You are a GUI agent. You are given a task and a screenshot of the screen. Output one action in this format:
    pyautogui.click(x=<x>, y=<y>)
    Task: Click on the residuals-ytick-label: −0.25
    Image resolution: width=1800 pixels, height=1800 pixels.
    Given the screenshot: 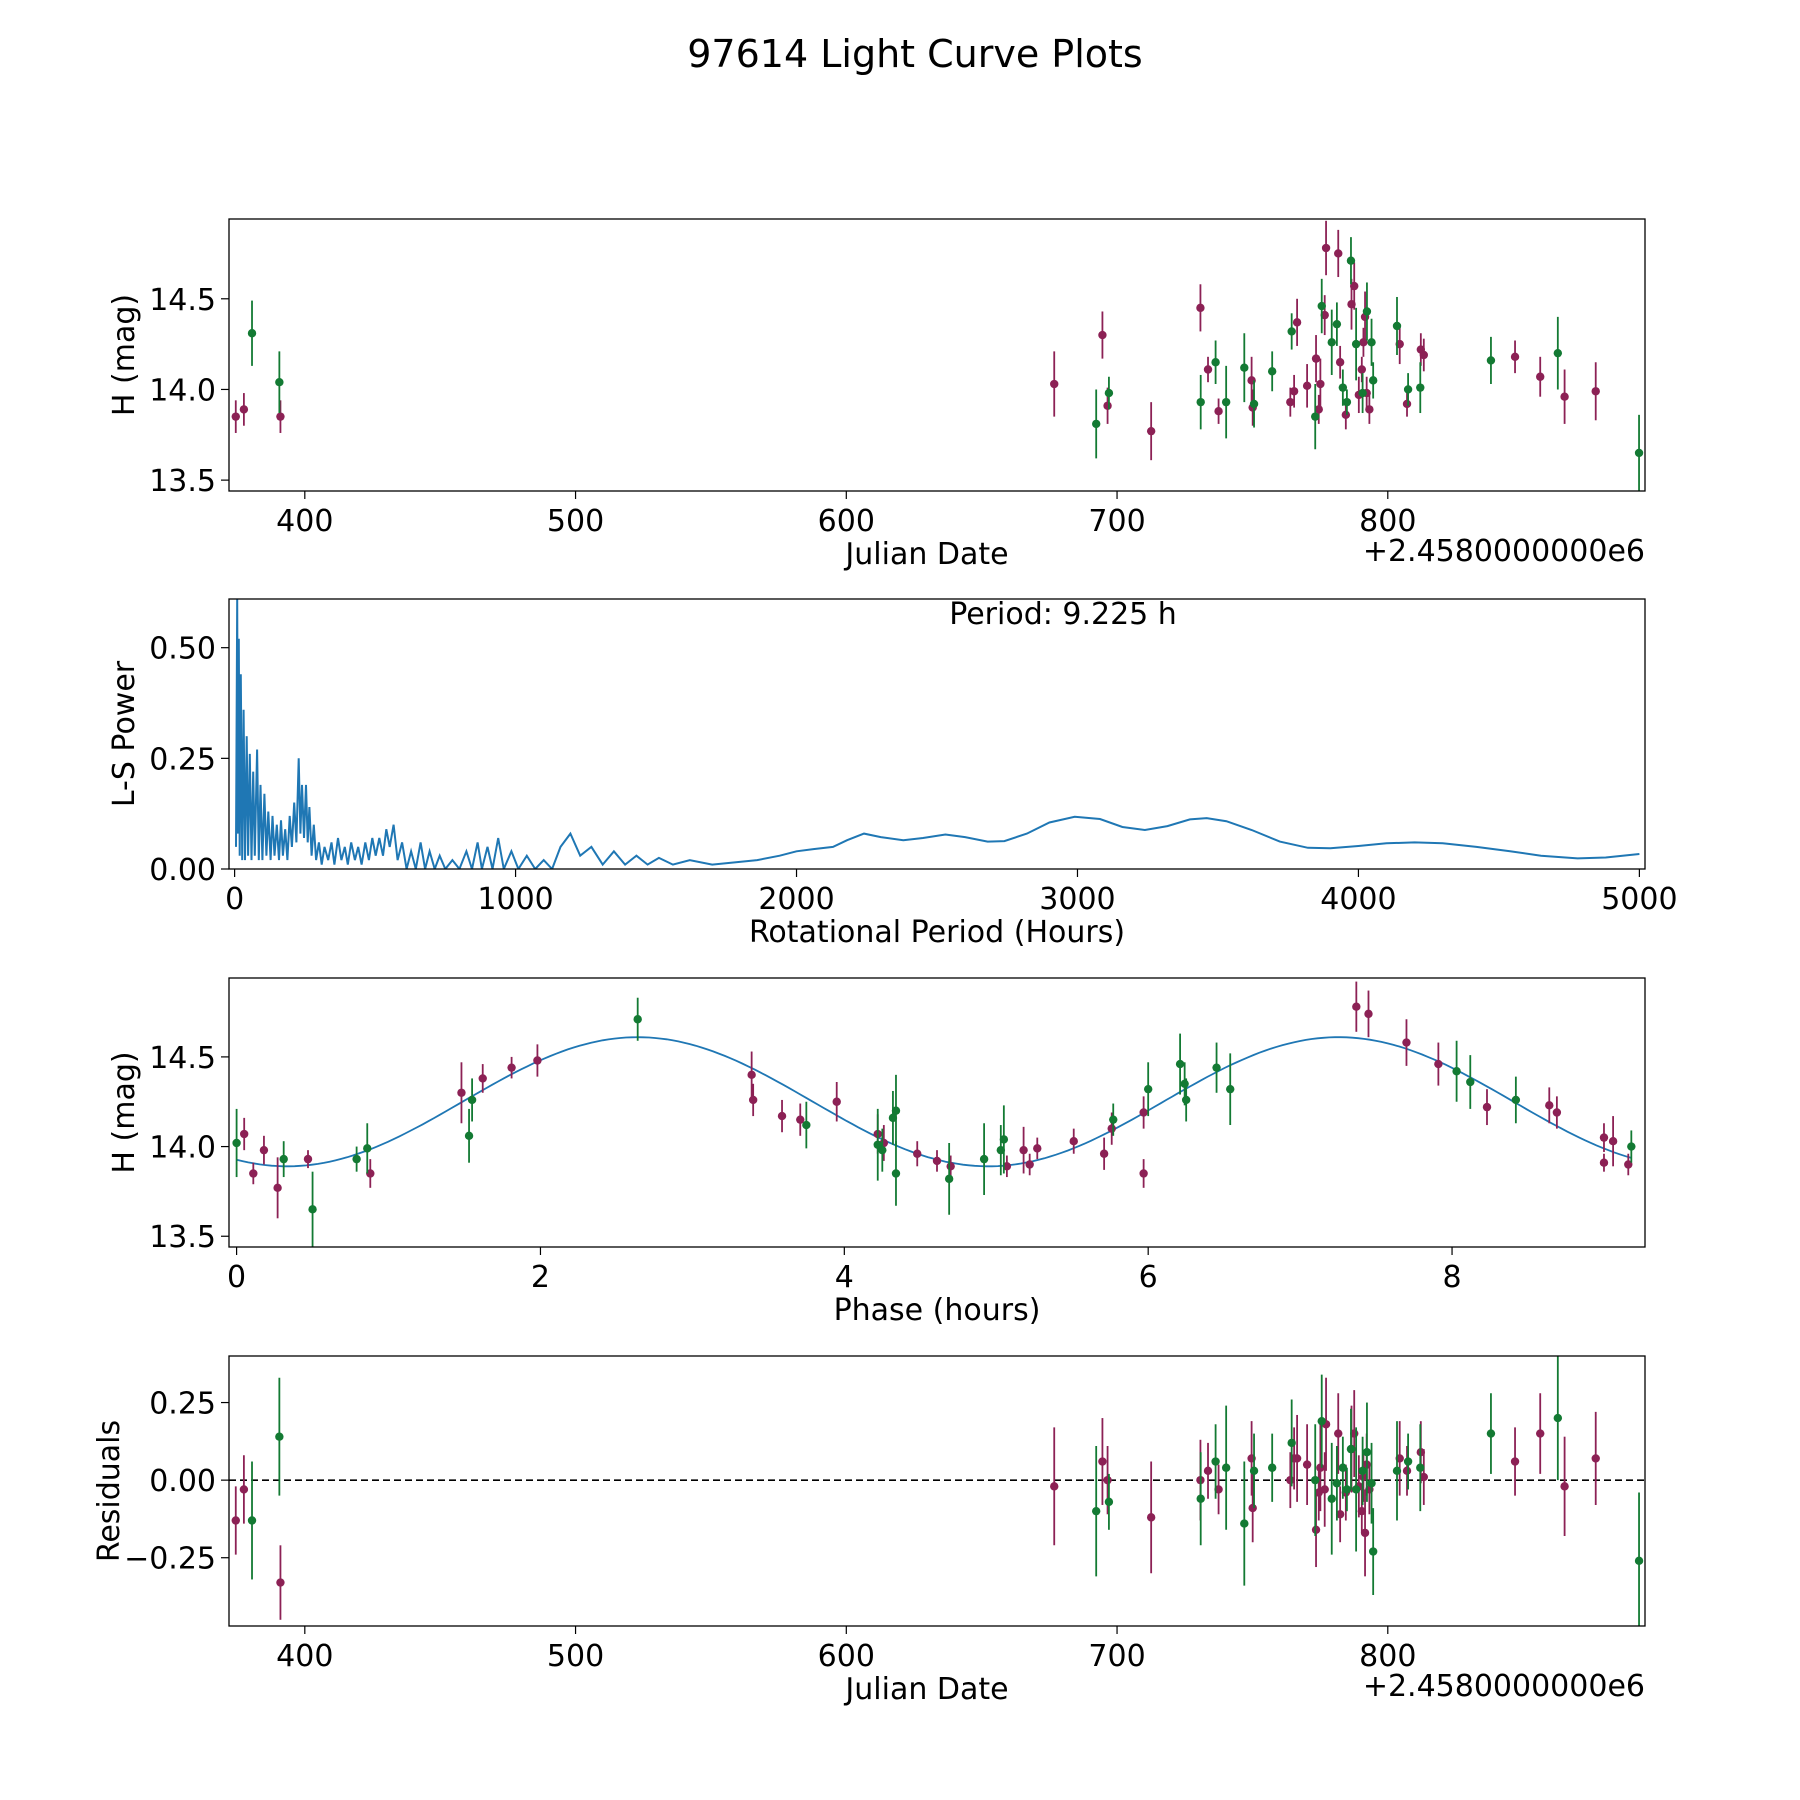 What is the action you would take?
    pyautogui.click(x=170, y=1559)
    